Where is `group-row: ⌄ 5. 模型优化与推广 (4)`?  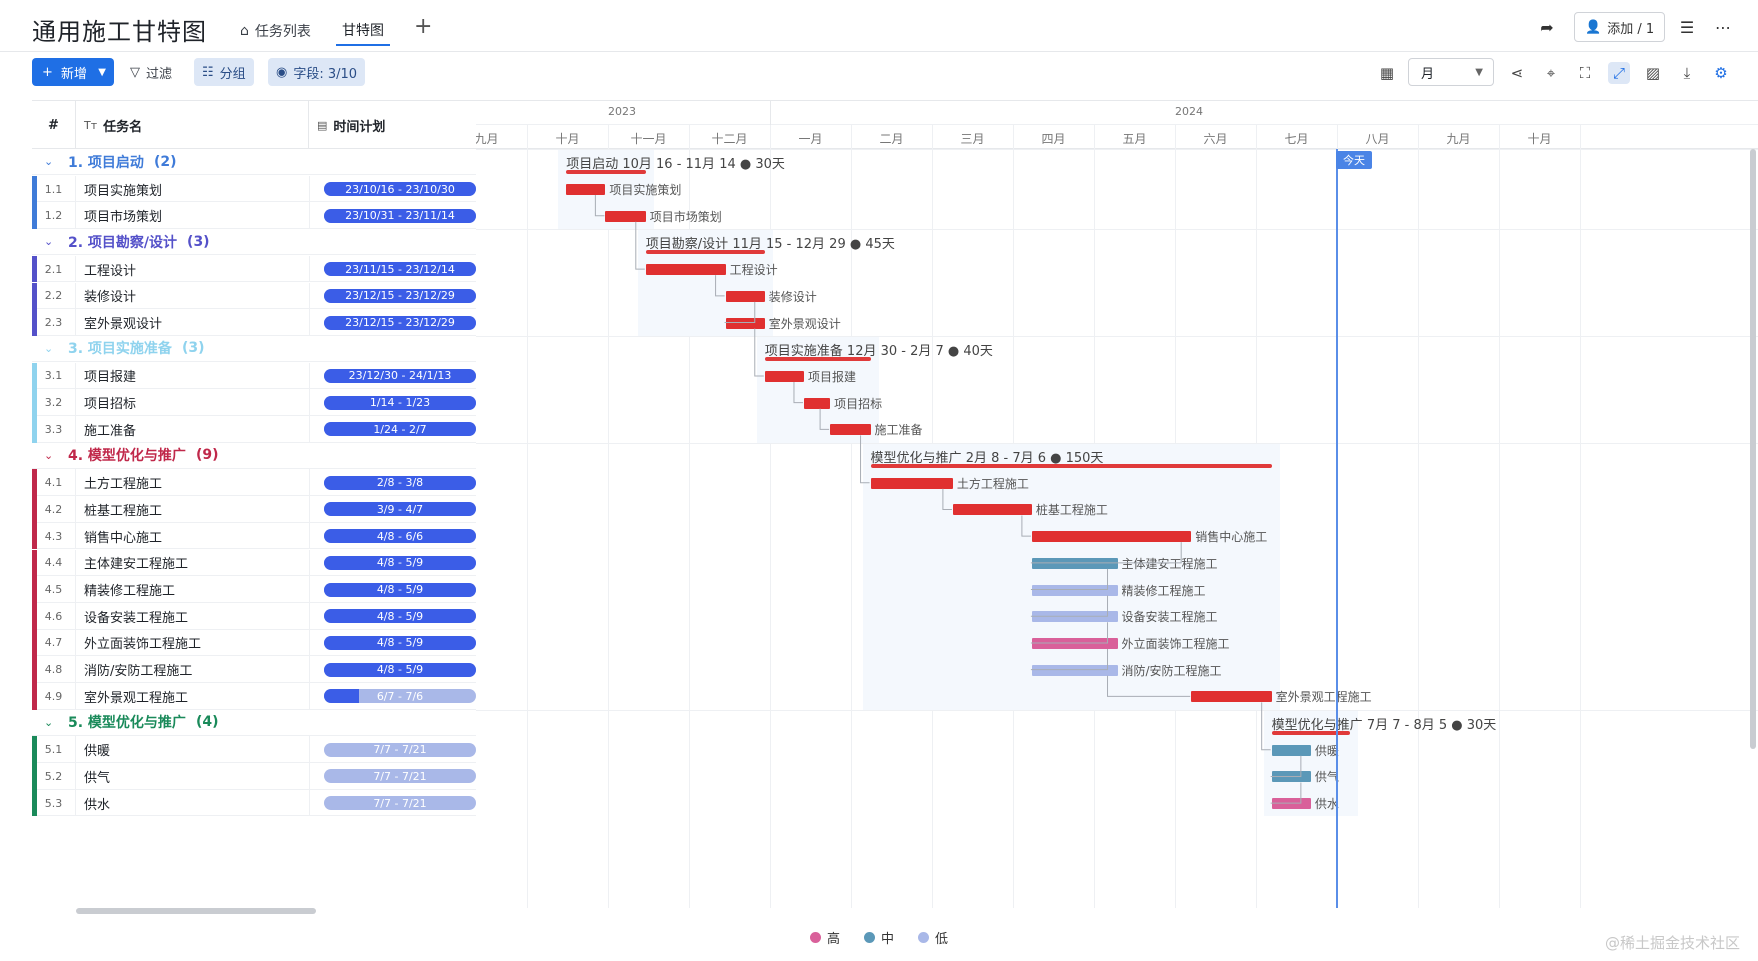
group-row: ⌄ 5. 模型优化与推广 (4) is located at coordinates (254, 723).